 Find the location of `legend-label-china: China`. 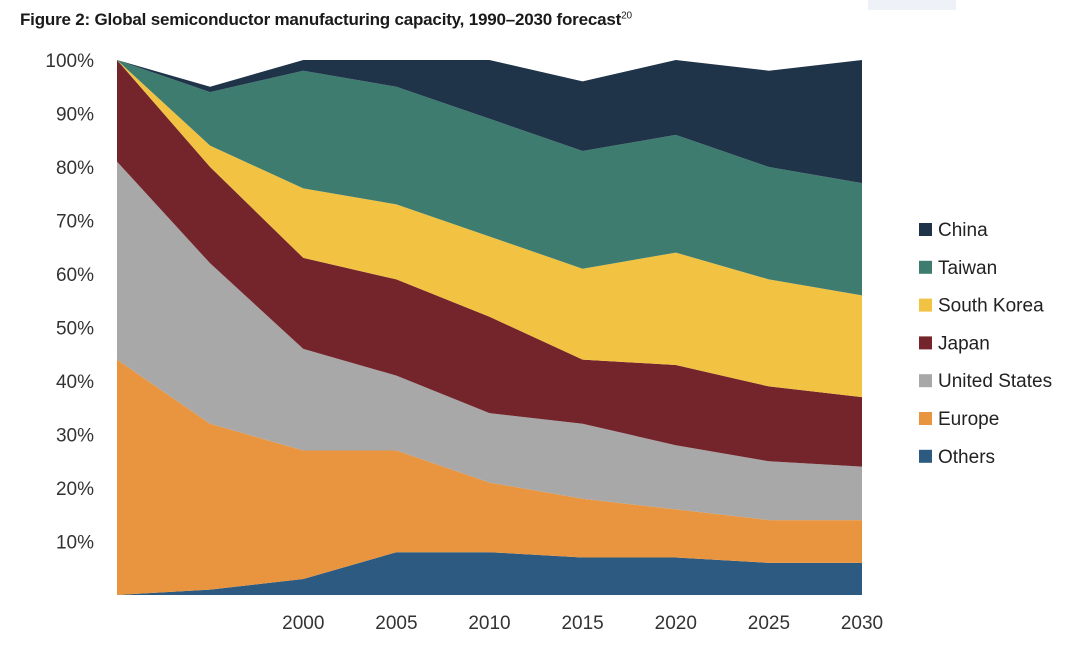

legend-label-china: China is located at coordinates (963, 230).